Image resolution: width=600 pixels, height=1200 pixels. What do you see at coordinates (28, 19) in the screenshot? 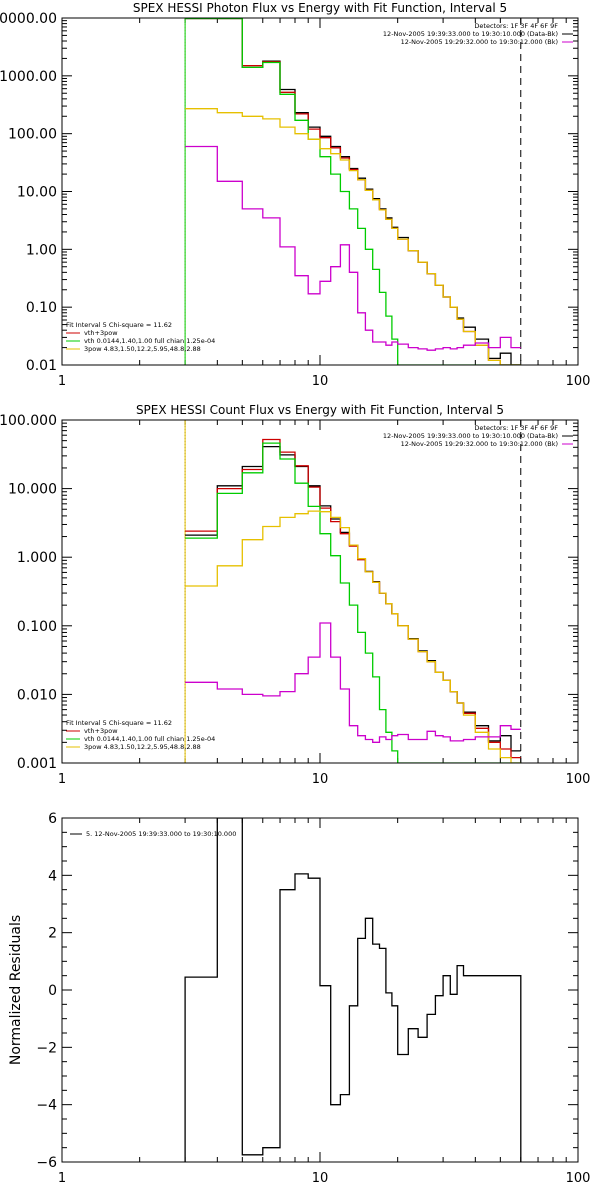
I see `y-tick-label: 10000.00` at bounding box center [28, 19].